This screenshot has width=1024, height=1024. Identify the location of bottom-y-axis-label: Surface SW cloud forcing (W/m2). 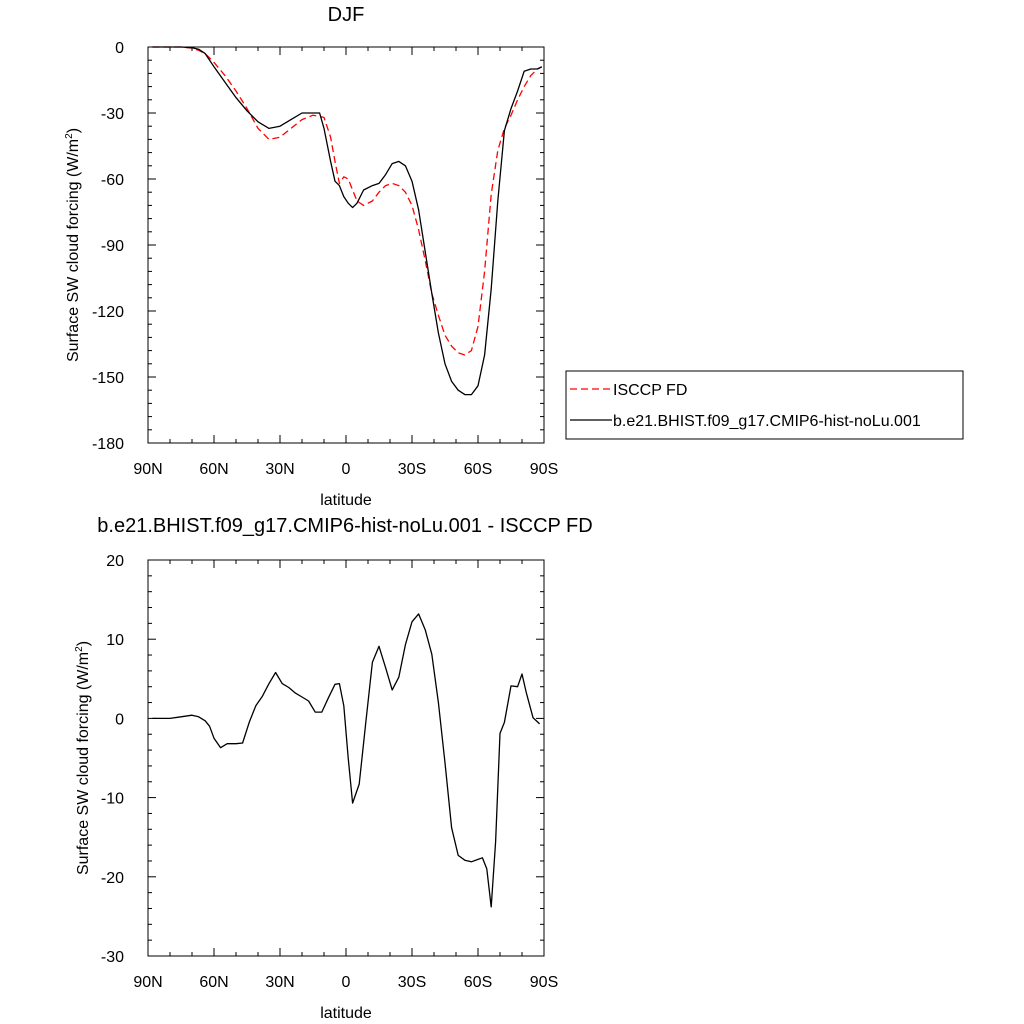
(83, 758).